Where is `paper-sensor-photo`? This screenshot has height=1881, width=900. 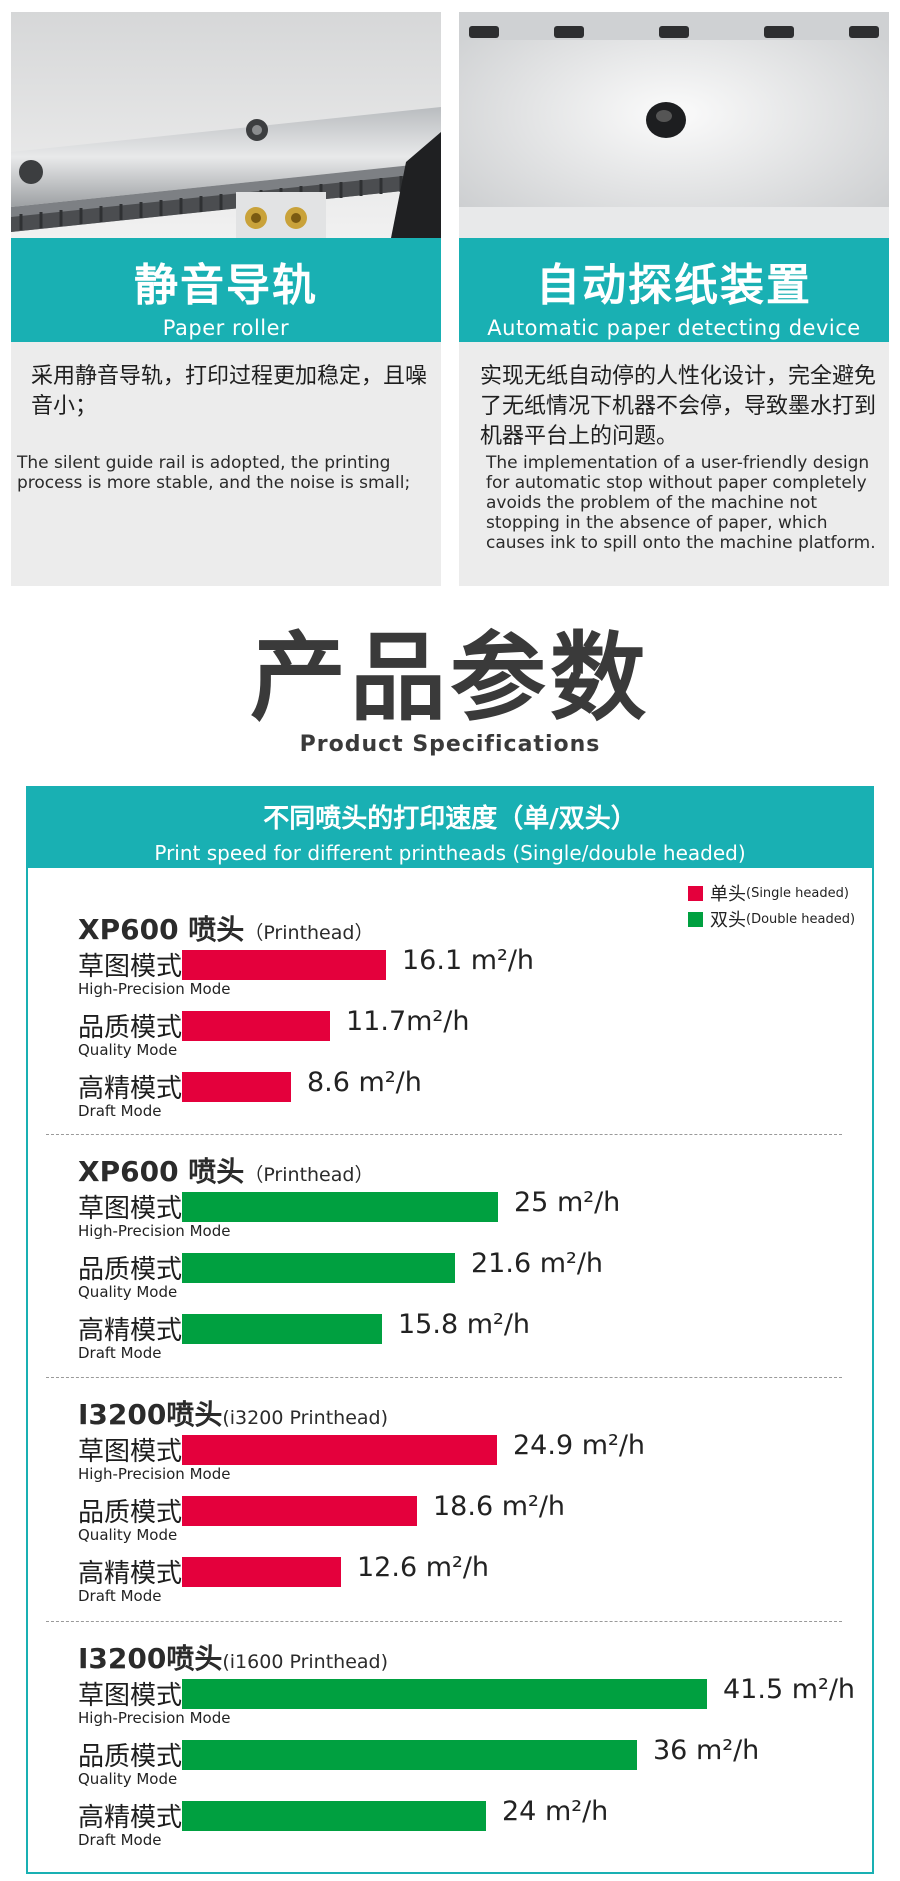 paper-sensor-photo is located at coordinates (674, 125).